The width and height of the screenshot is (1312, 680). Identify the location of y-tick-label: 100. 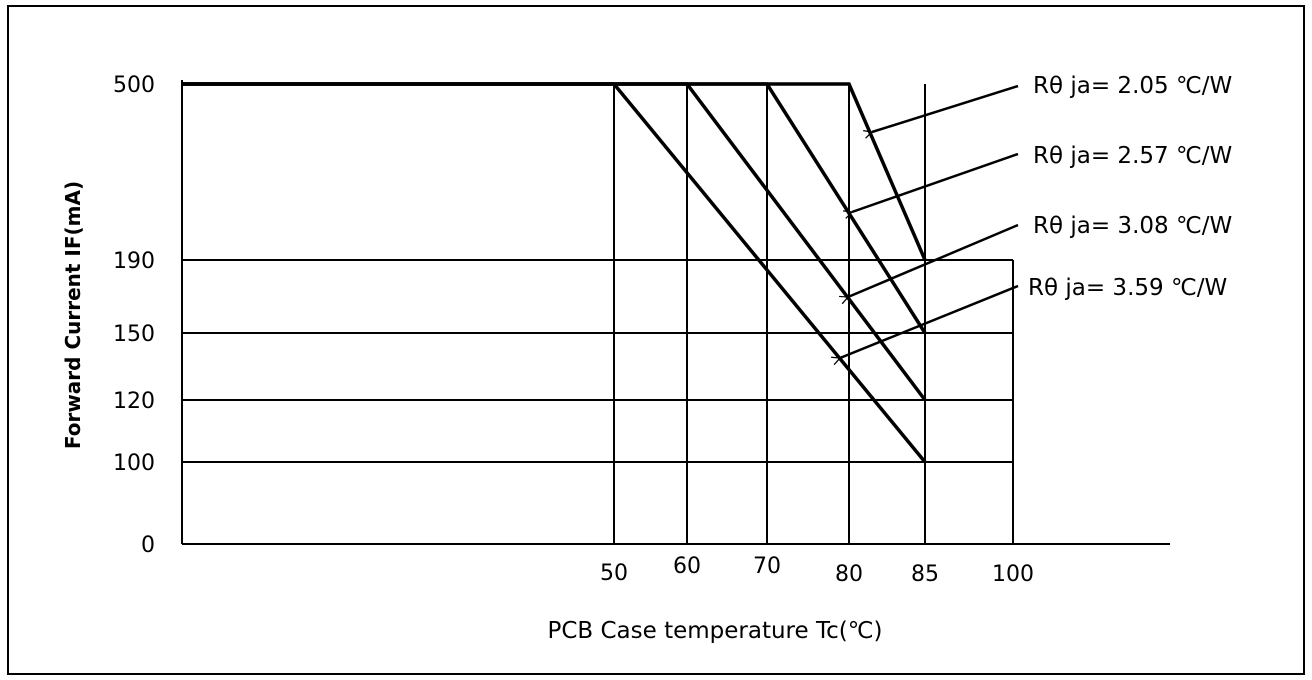
(134, 463).